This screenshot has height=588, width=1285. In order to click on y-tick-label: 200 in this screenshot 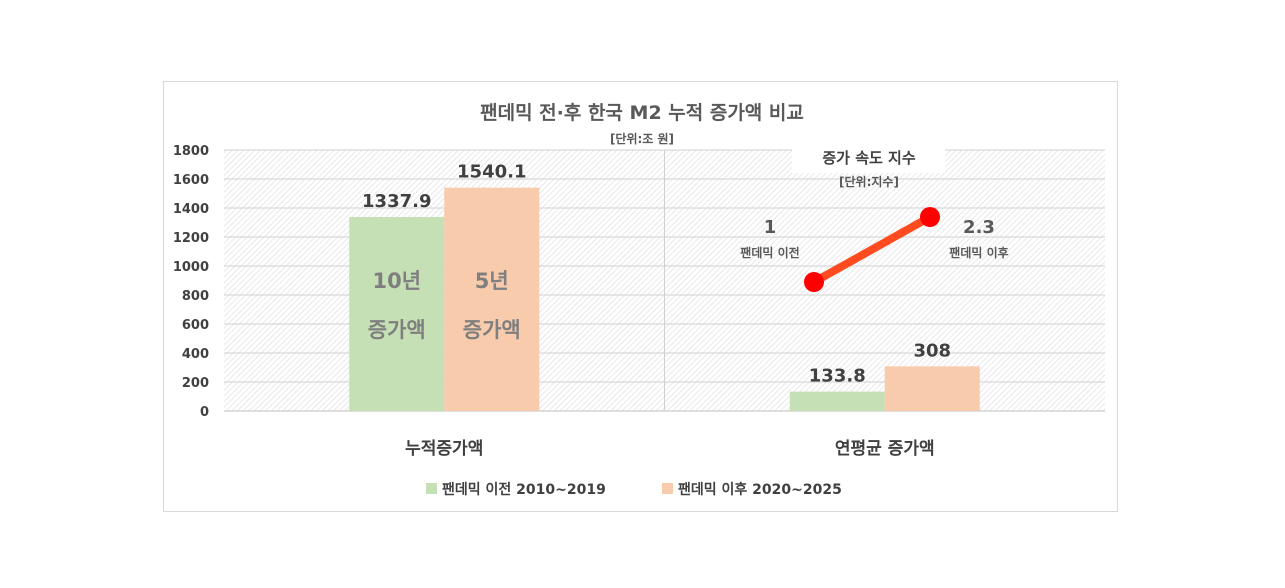, I will do `click(195, 383)`.